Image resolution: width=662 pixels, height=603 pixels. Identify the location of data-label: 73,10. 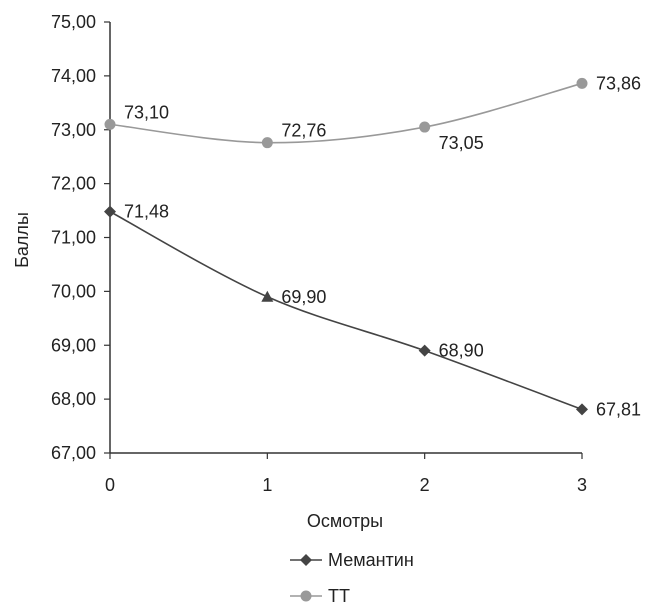
(146, 112).